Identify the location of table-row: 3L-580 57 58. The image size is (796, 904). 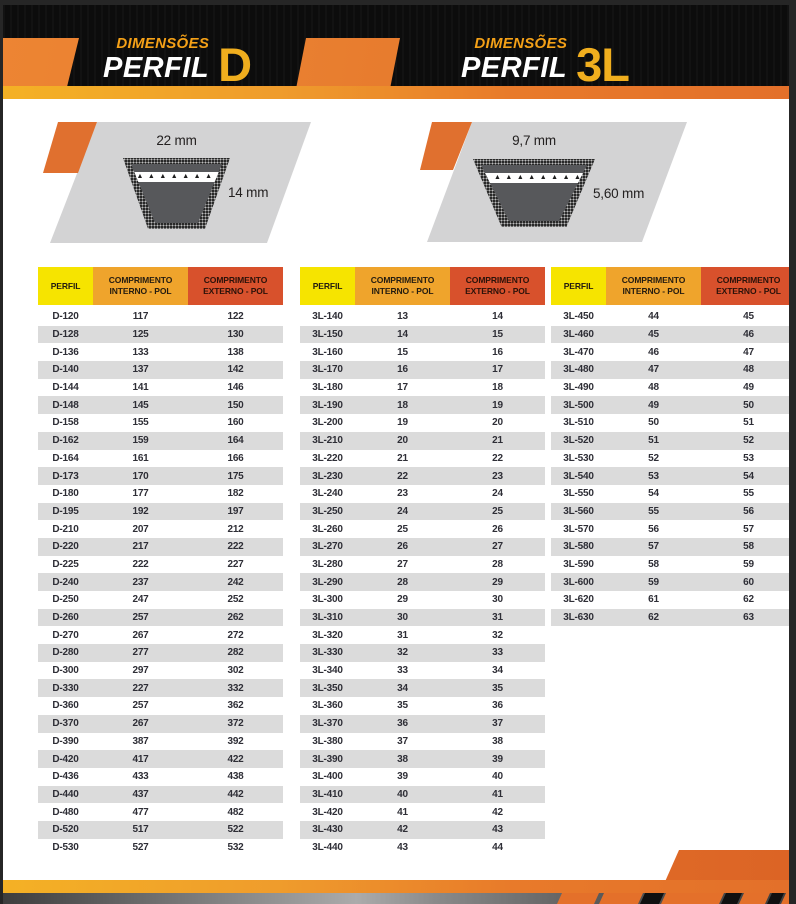
(670, 546).